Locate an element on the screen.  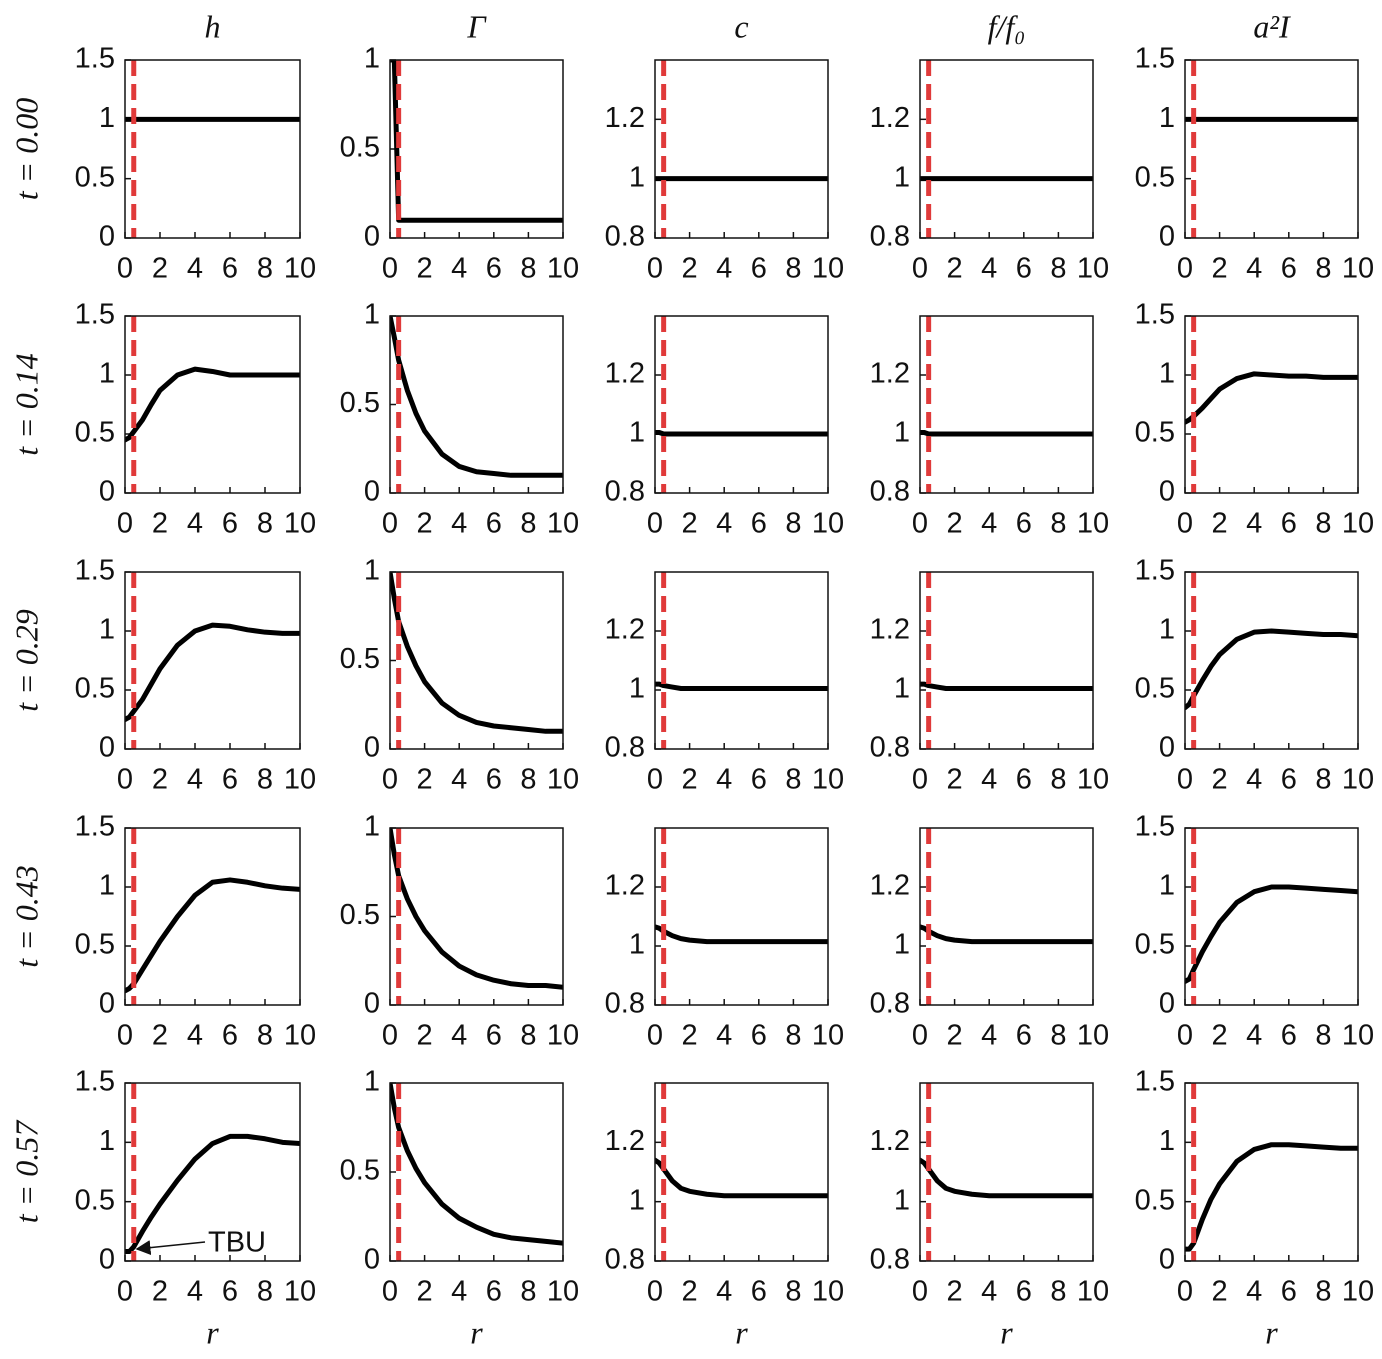
row-label: t = 0.57 is located at coordinates (26, 1171).